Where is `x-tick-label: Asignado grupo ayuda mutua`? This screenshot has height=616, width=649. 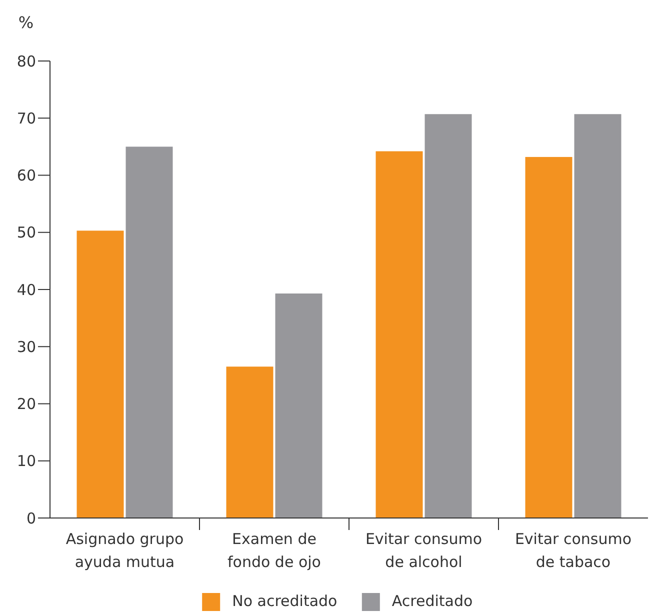 x-tick-label: Asignado grupo ayuda mutua is located at coordinates (125, 550).